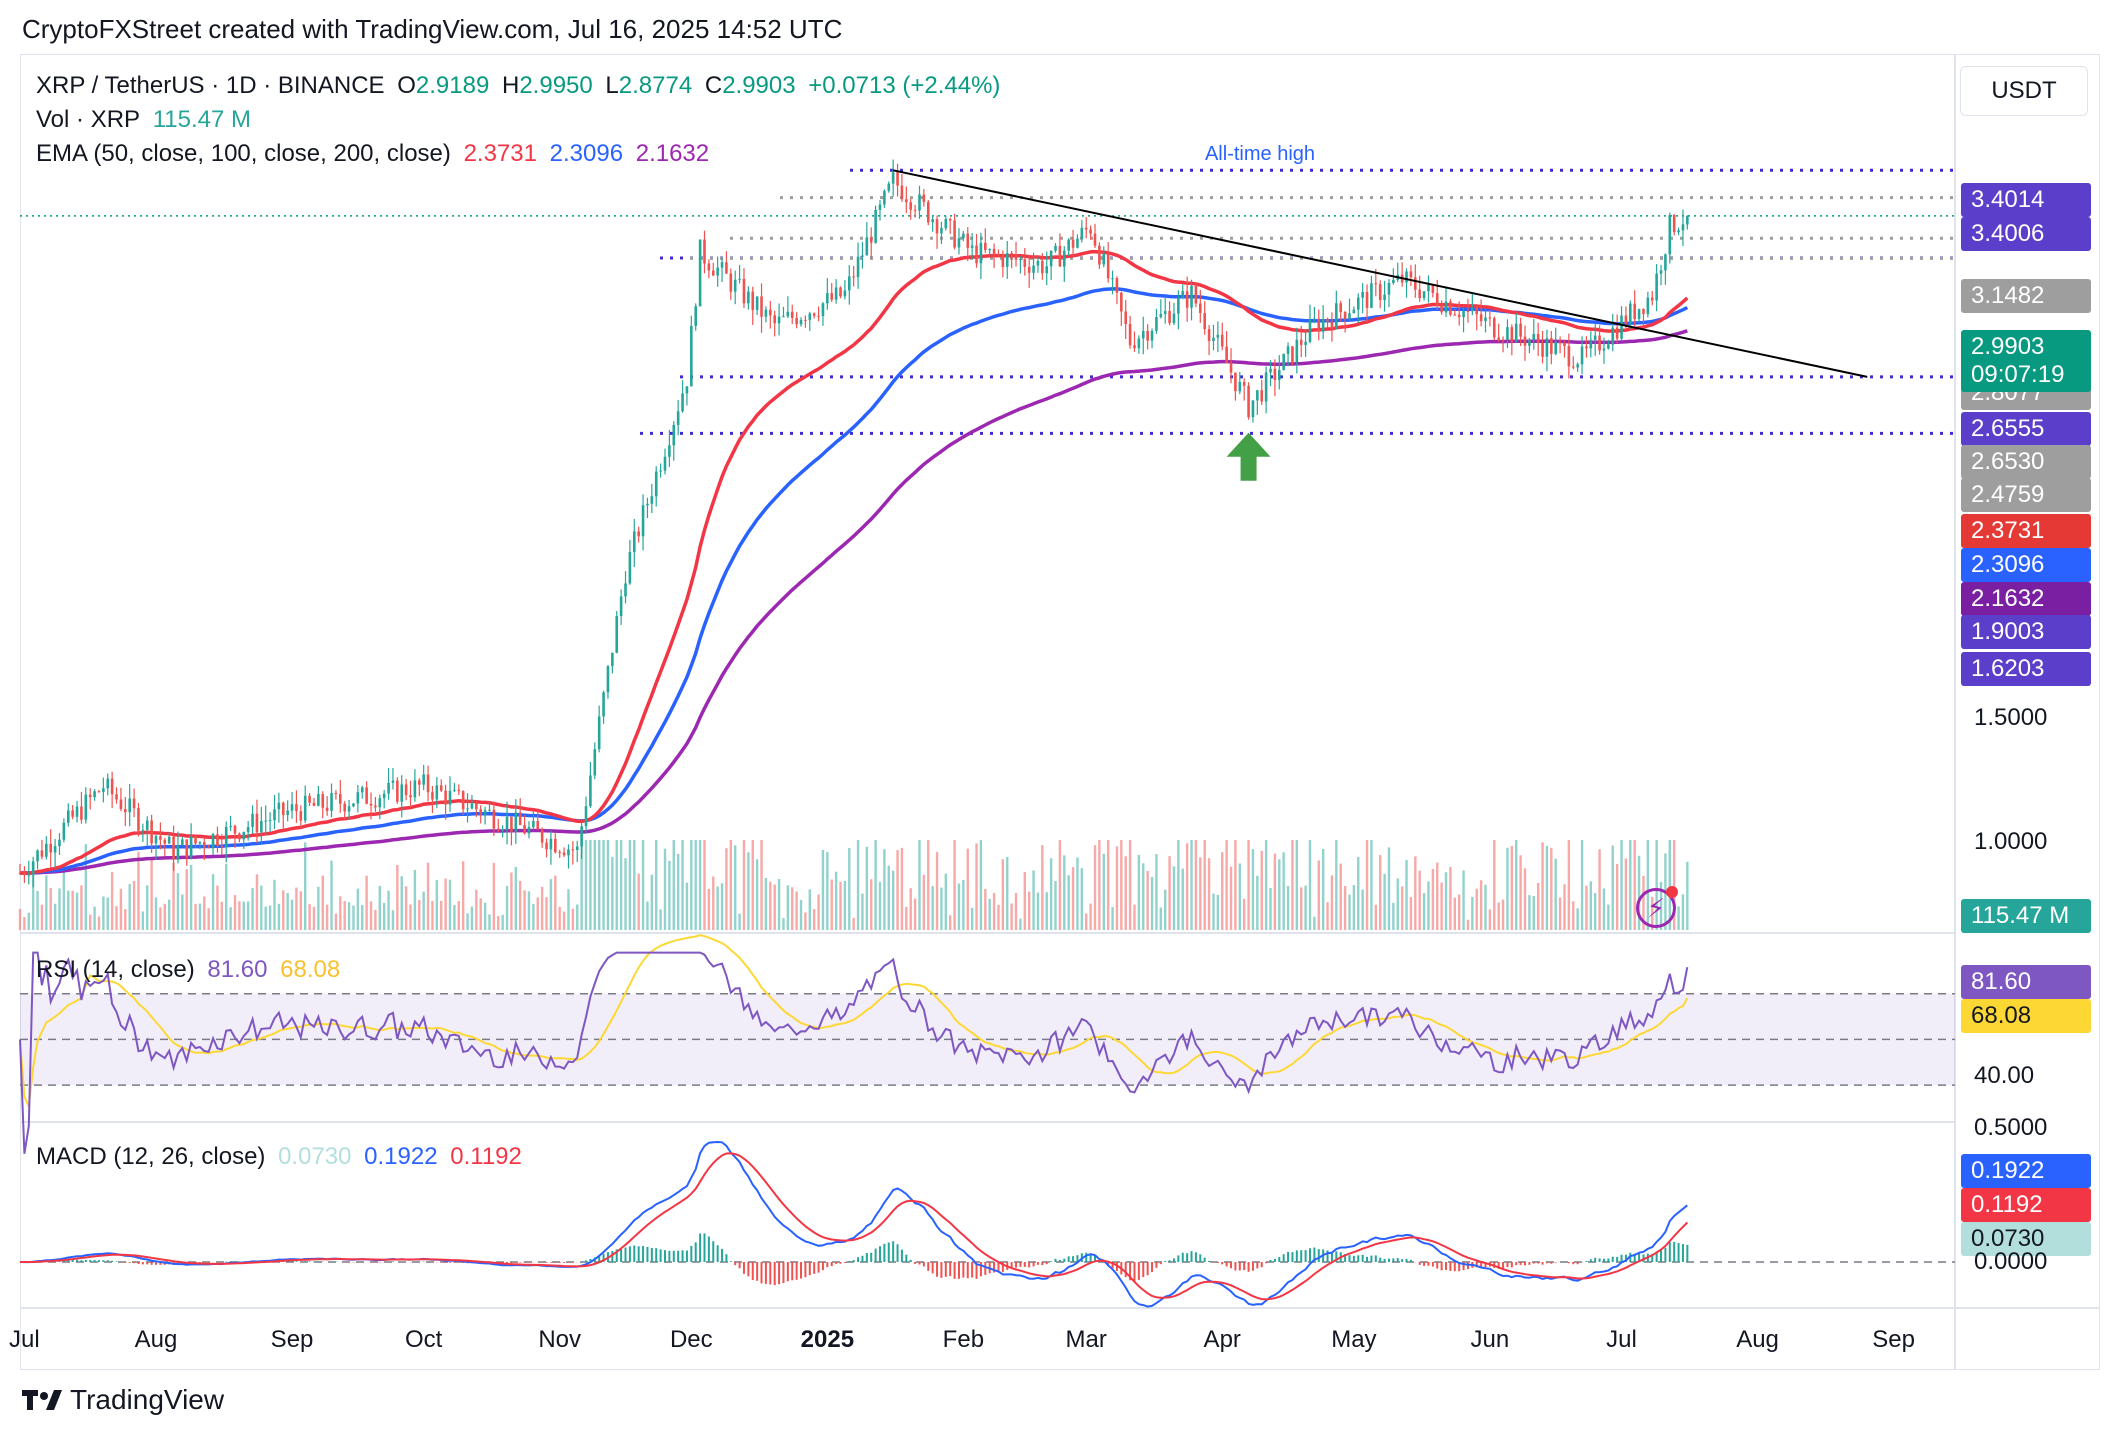  Describe the element at coordinates (115, 969) in the screenshot. I see `rsi-label: RSI (14, close)` at that location.